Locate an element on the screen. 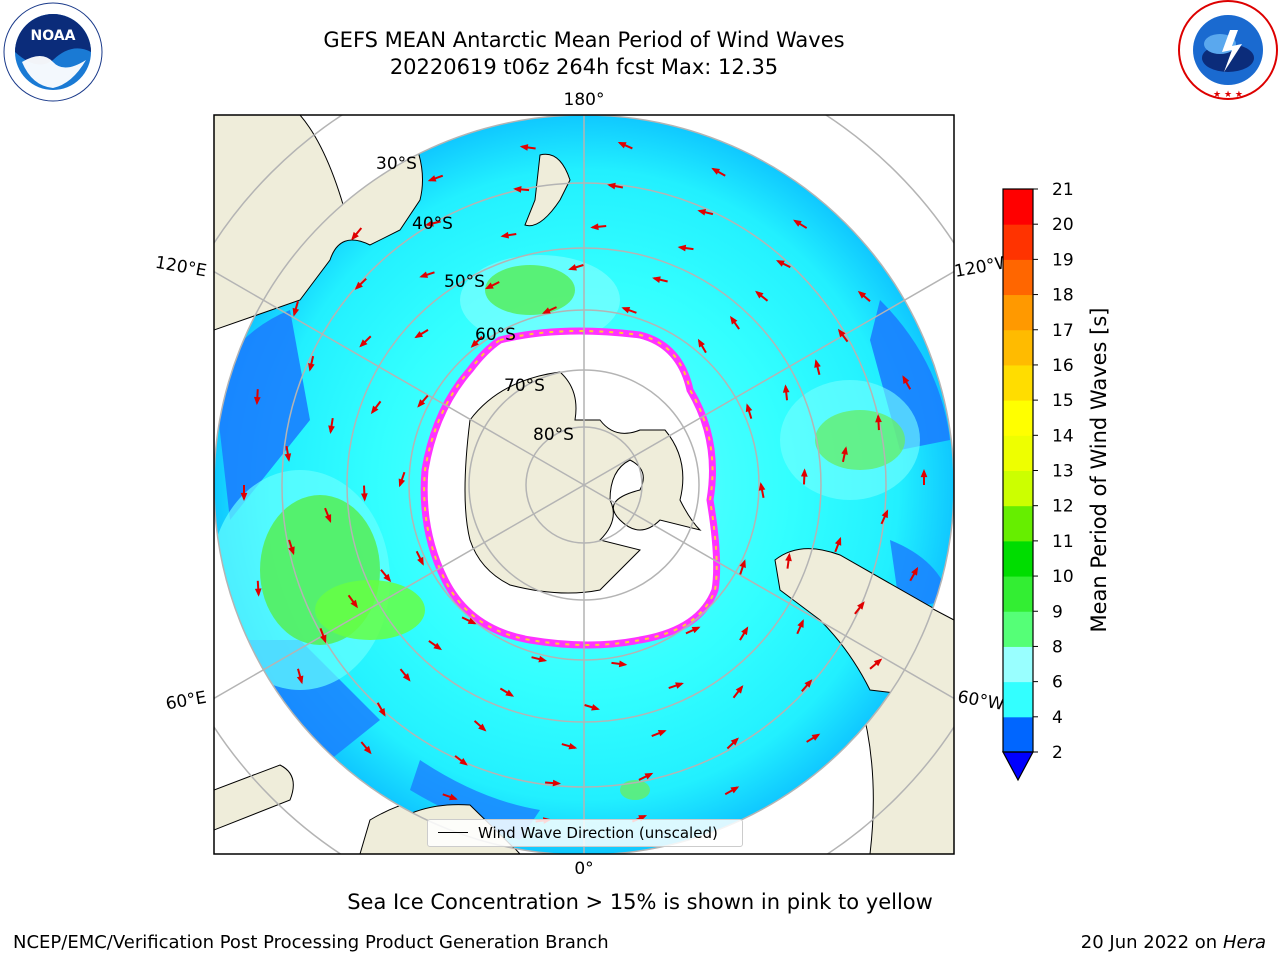 Image resolution: width=1280 pixels, height=960 pixels. colorbar-tick-label: 15 is located at coordinates (1063, 401).